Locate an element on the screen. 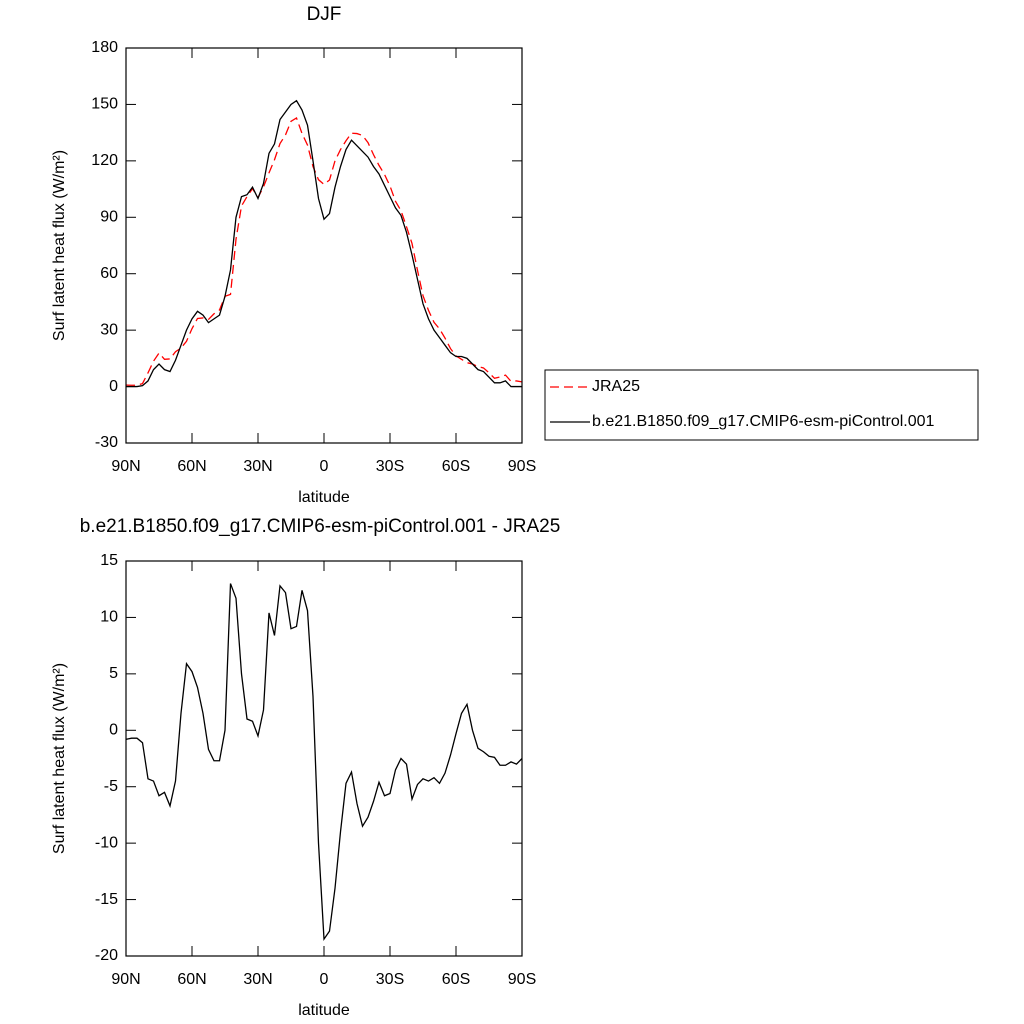  chart-title: DJF is located at coordinates (324, 14).